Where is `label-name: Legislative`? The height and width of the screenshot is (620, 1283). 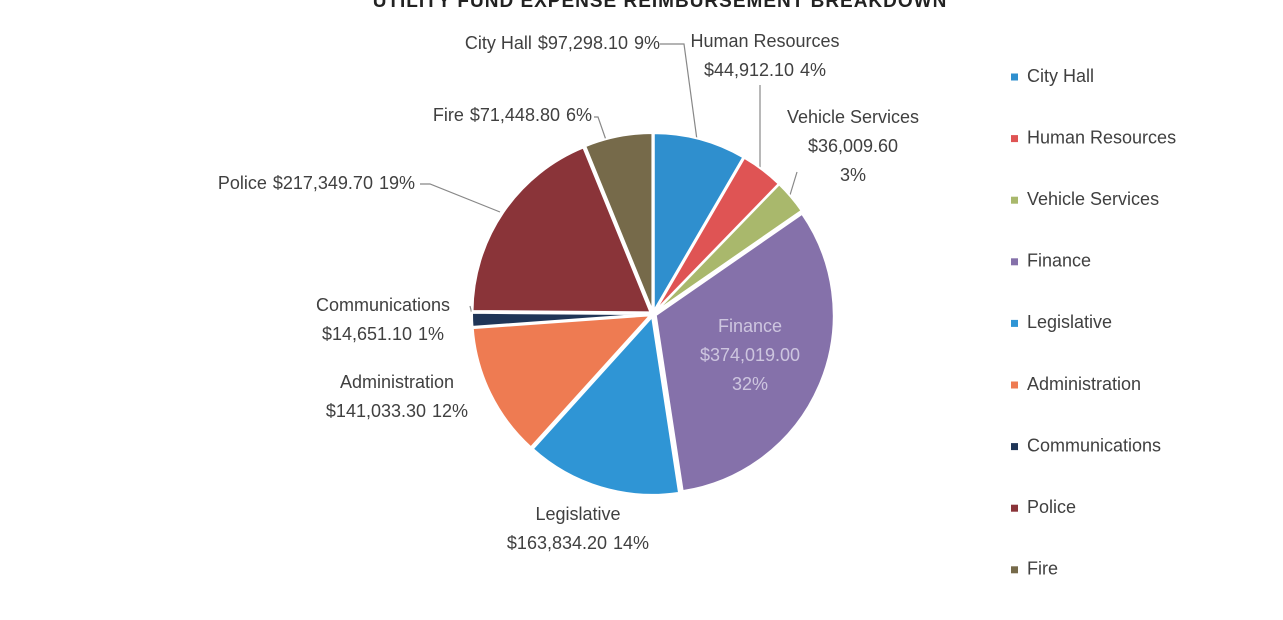 label-name: Legislative is located at coordinates (577, 514).